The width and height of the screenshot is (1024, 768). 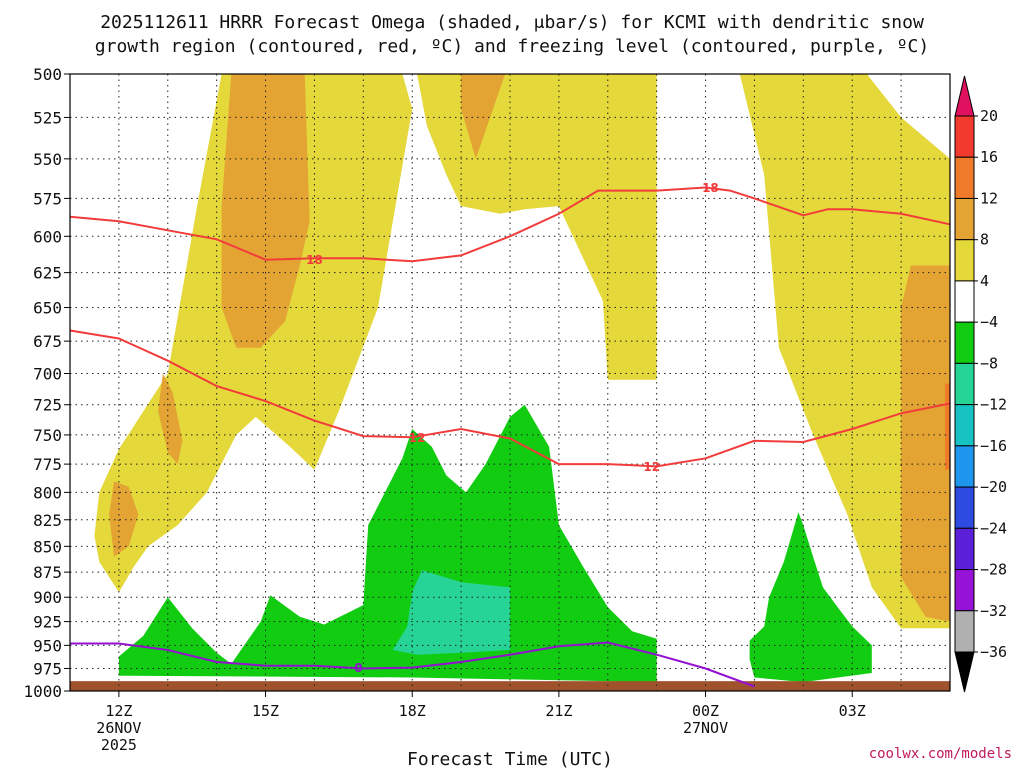 I want to click on colorbar-label: 20, so click(x=989, y=116).